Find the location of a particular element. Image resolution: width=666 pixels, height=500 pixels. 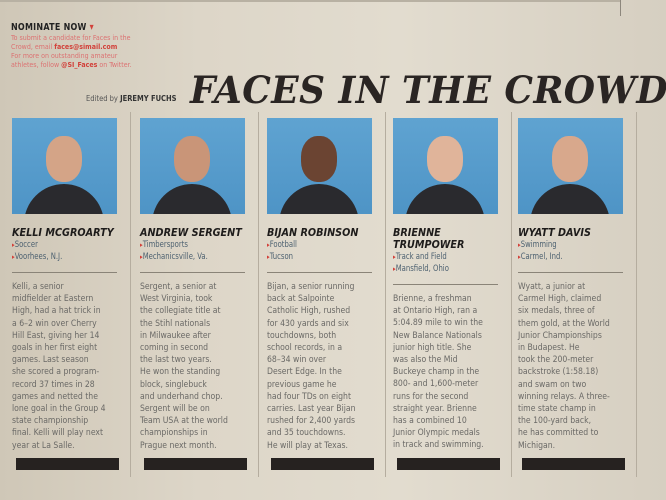

athlete-name: WYATT DAVIS is located at coordinates (567, 233).